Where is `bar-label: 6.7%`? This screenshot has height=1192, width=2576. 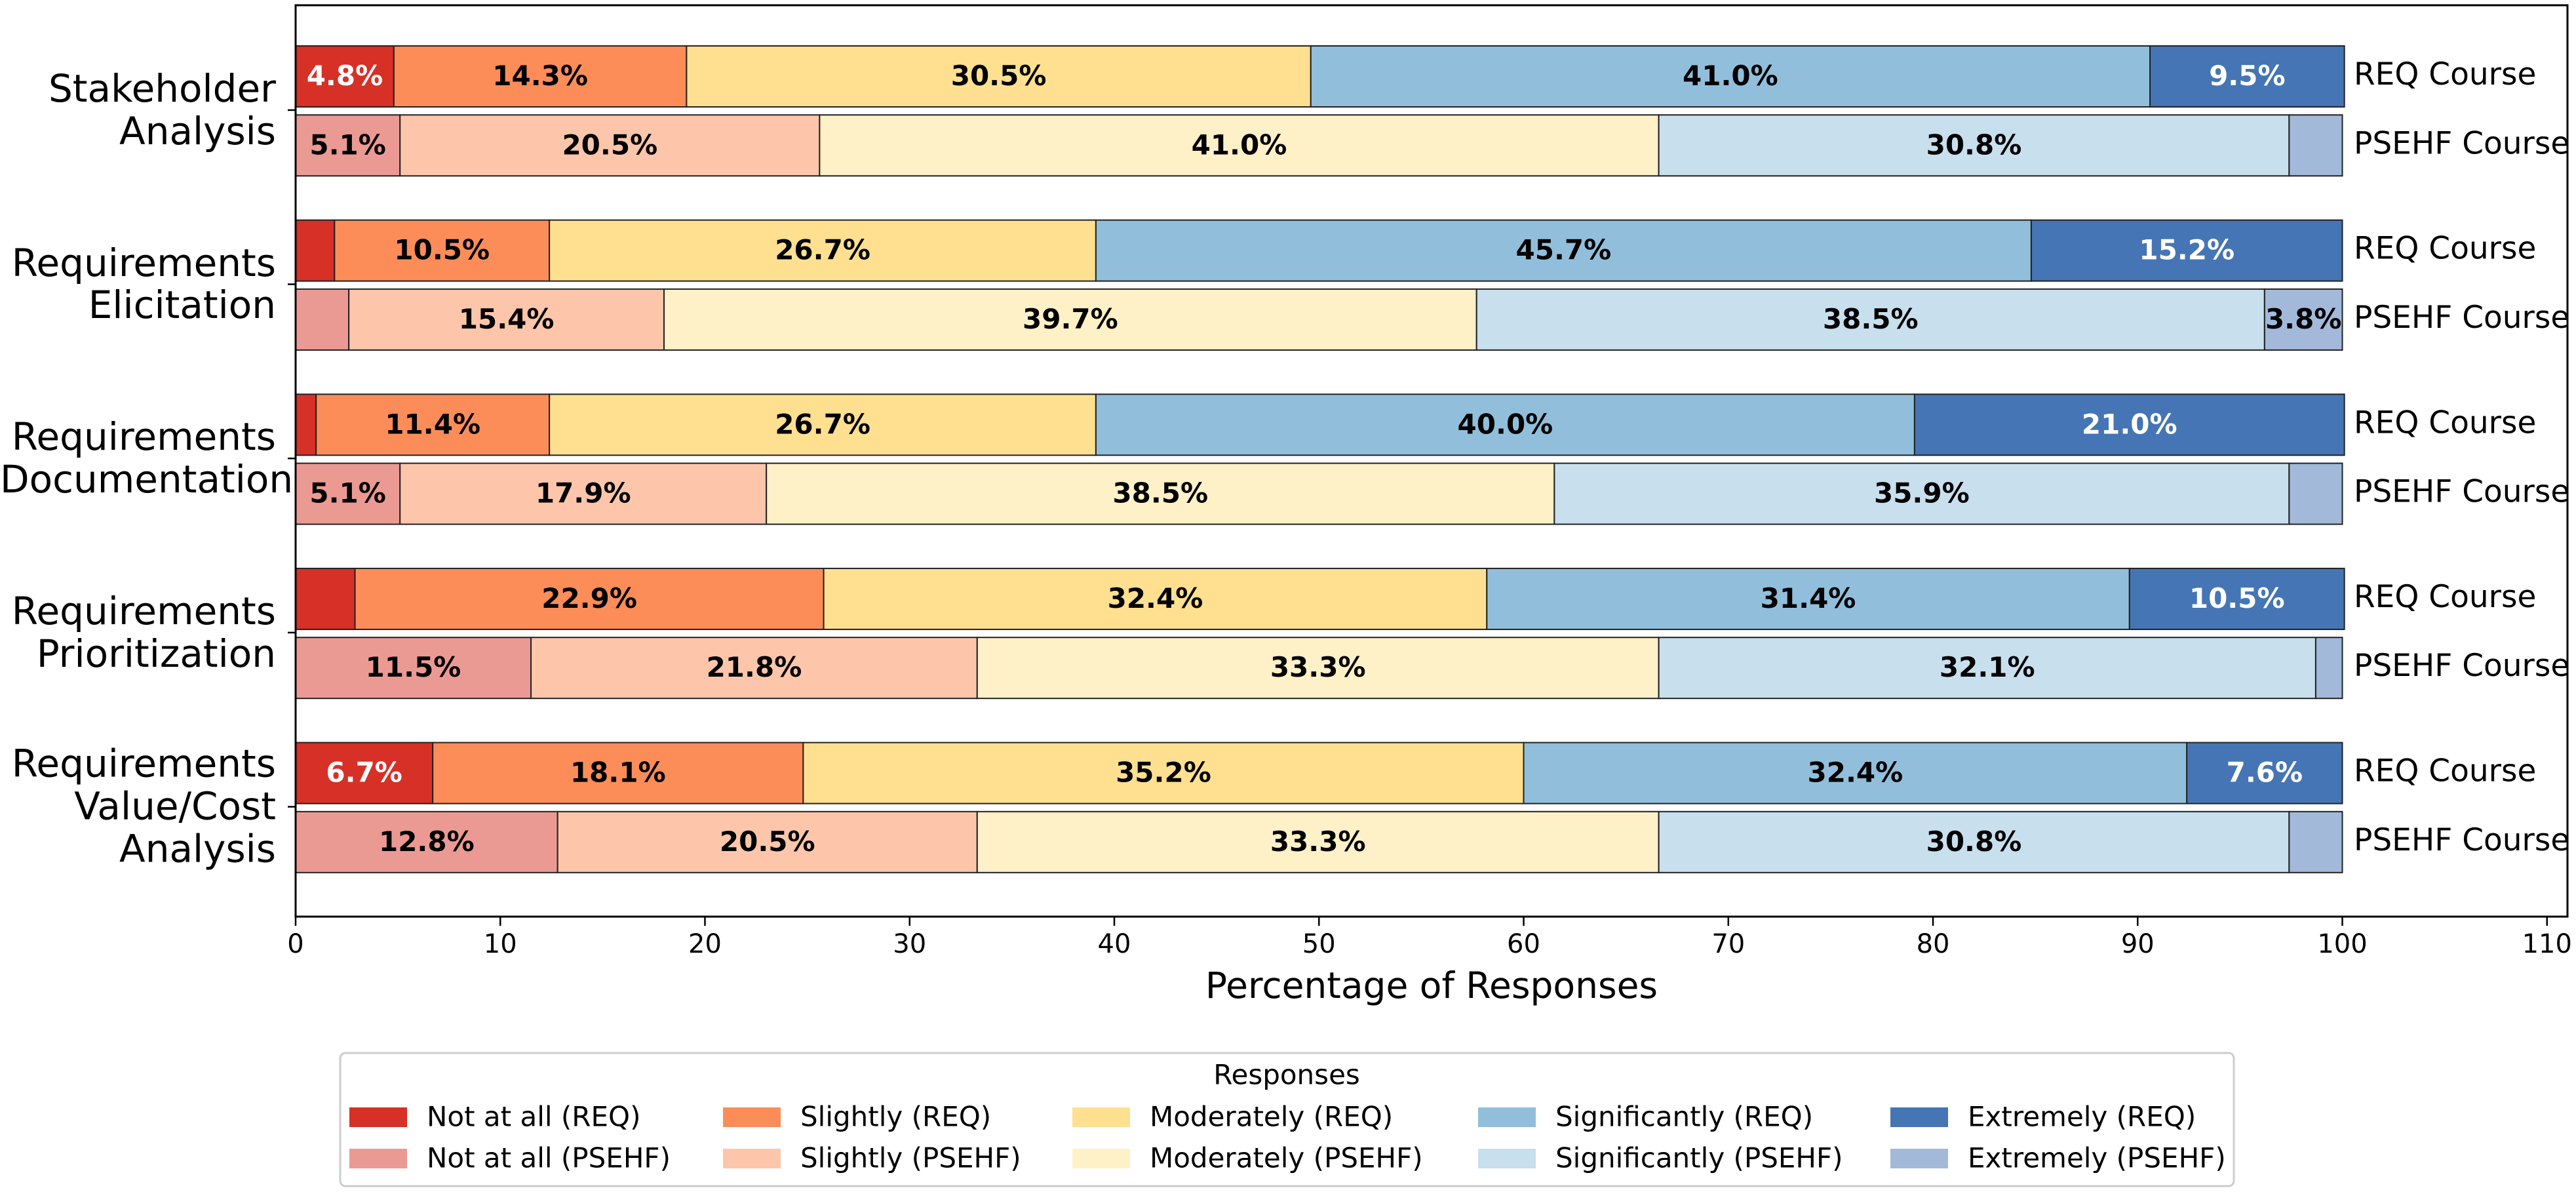 bar-label: 6.7% is located at coordinates (364, 773).